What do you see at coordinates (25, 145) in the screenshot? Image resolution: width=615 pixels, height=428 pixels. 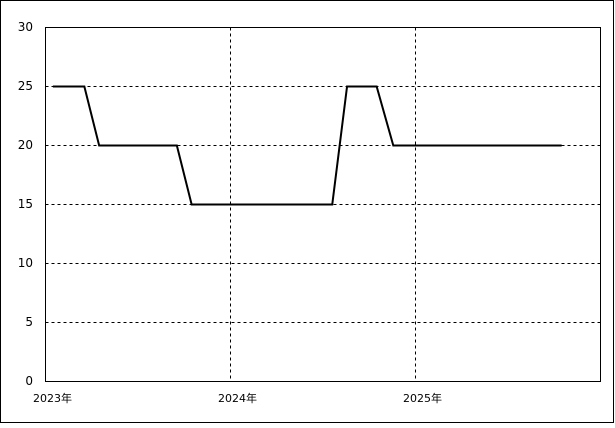 I see `y-tick-label: 20` at bounding box center [25, 145].